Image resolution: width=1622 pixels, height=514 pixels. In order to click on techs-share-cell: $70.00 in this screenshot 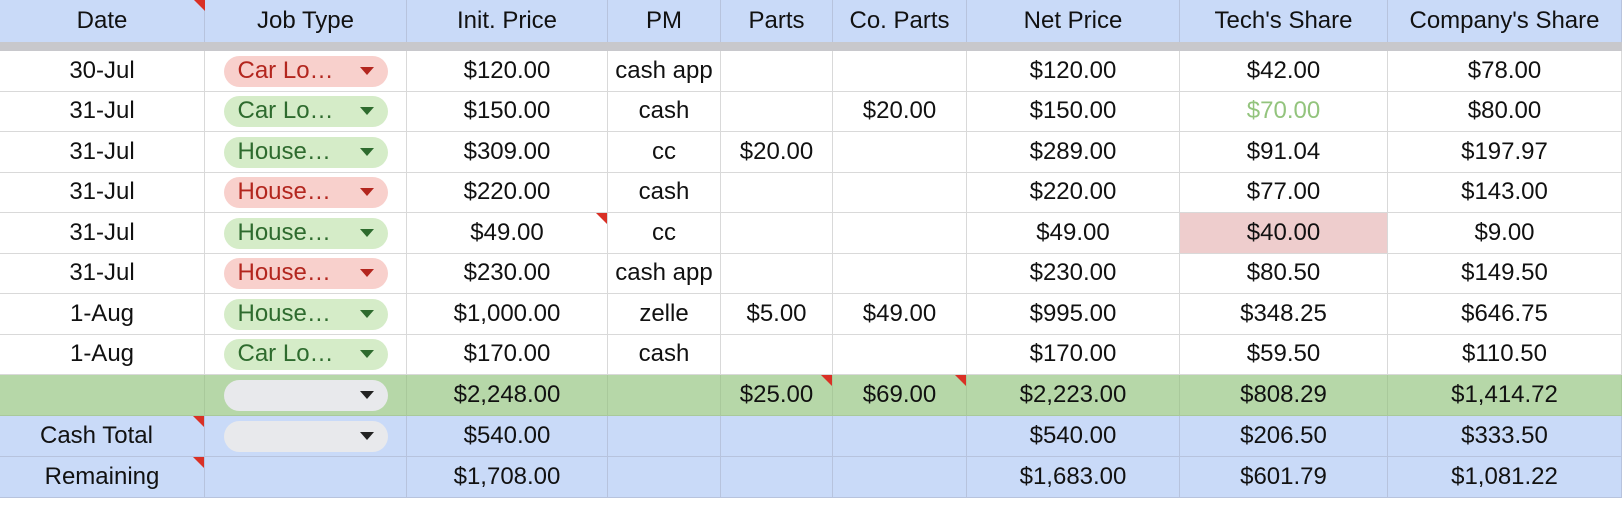, I will do `click(1284, 111)`.